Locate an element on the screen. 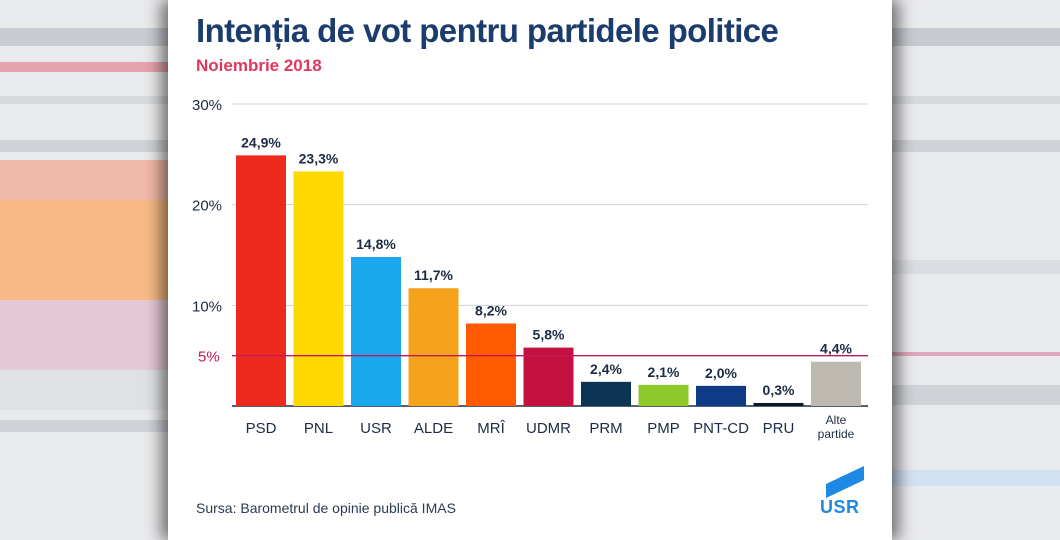 Image resolution: width=1060 pixels, height=540 pixels. value-label: 4,4% is located at coordinates (836, 349).